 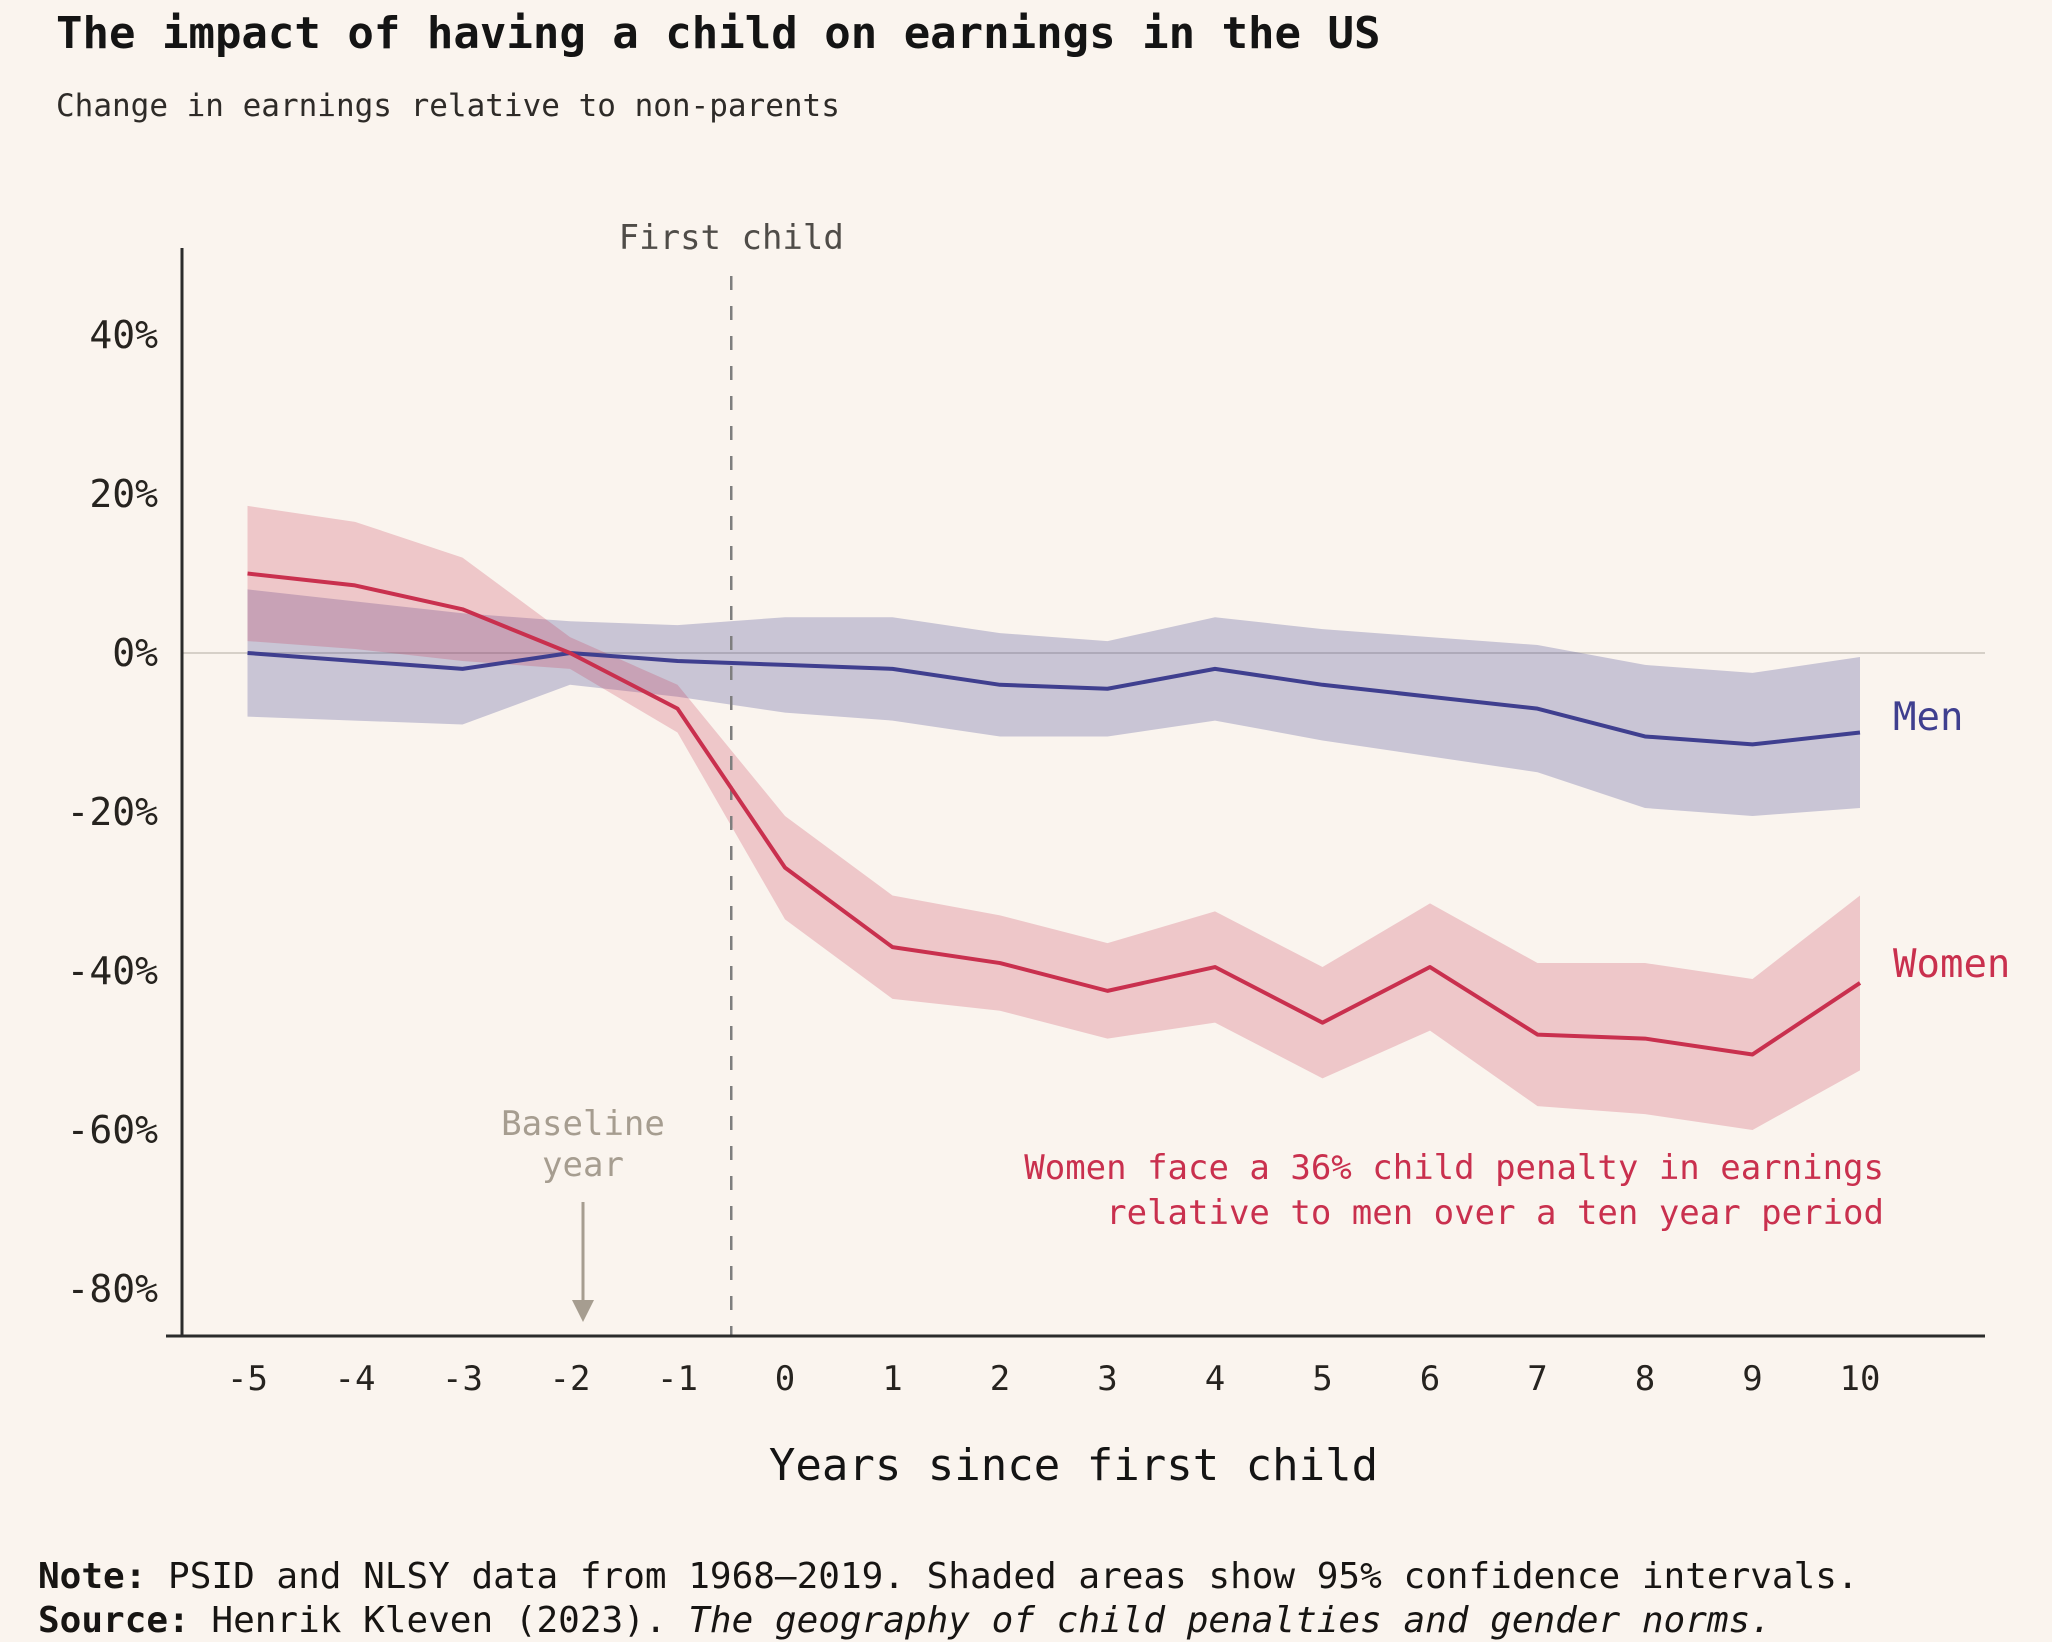 I want to click on women-series-label: Women, so click(x=1952, y=964).